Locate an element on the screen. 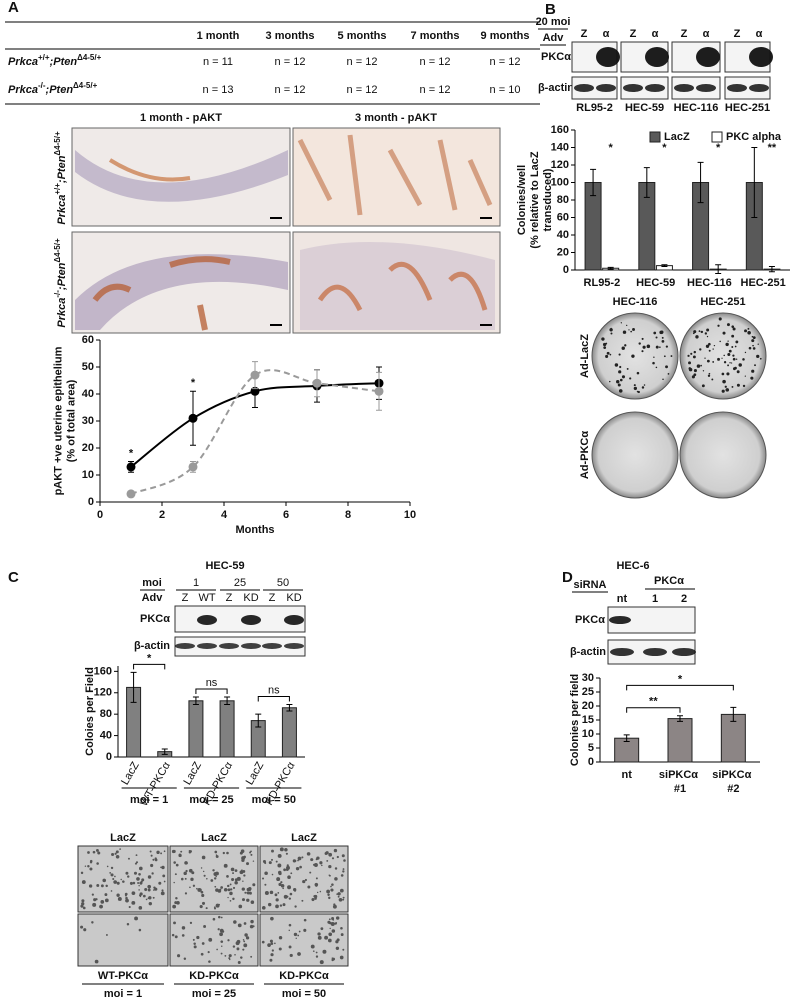 Image resolution: width=800 pixels, height=1008 pixels. column-header: 9 months is located at coordinates (505, 36).